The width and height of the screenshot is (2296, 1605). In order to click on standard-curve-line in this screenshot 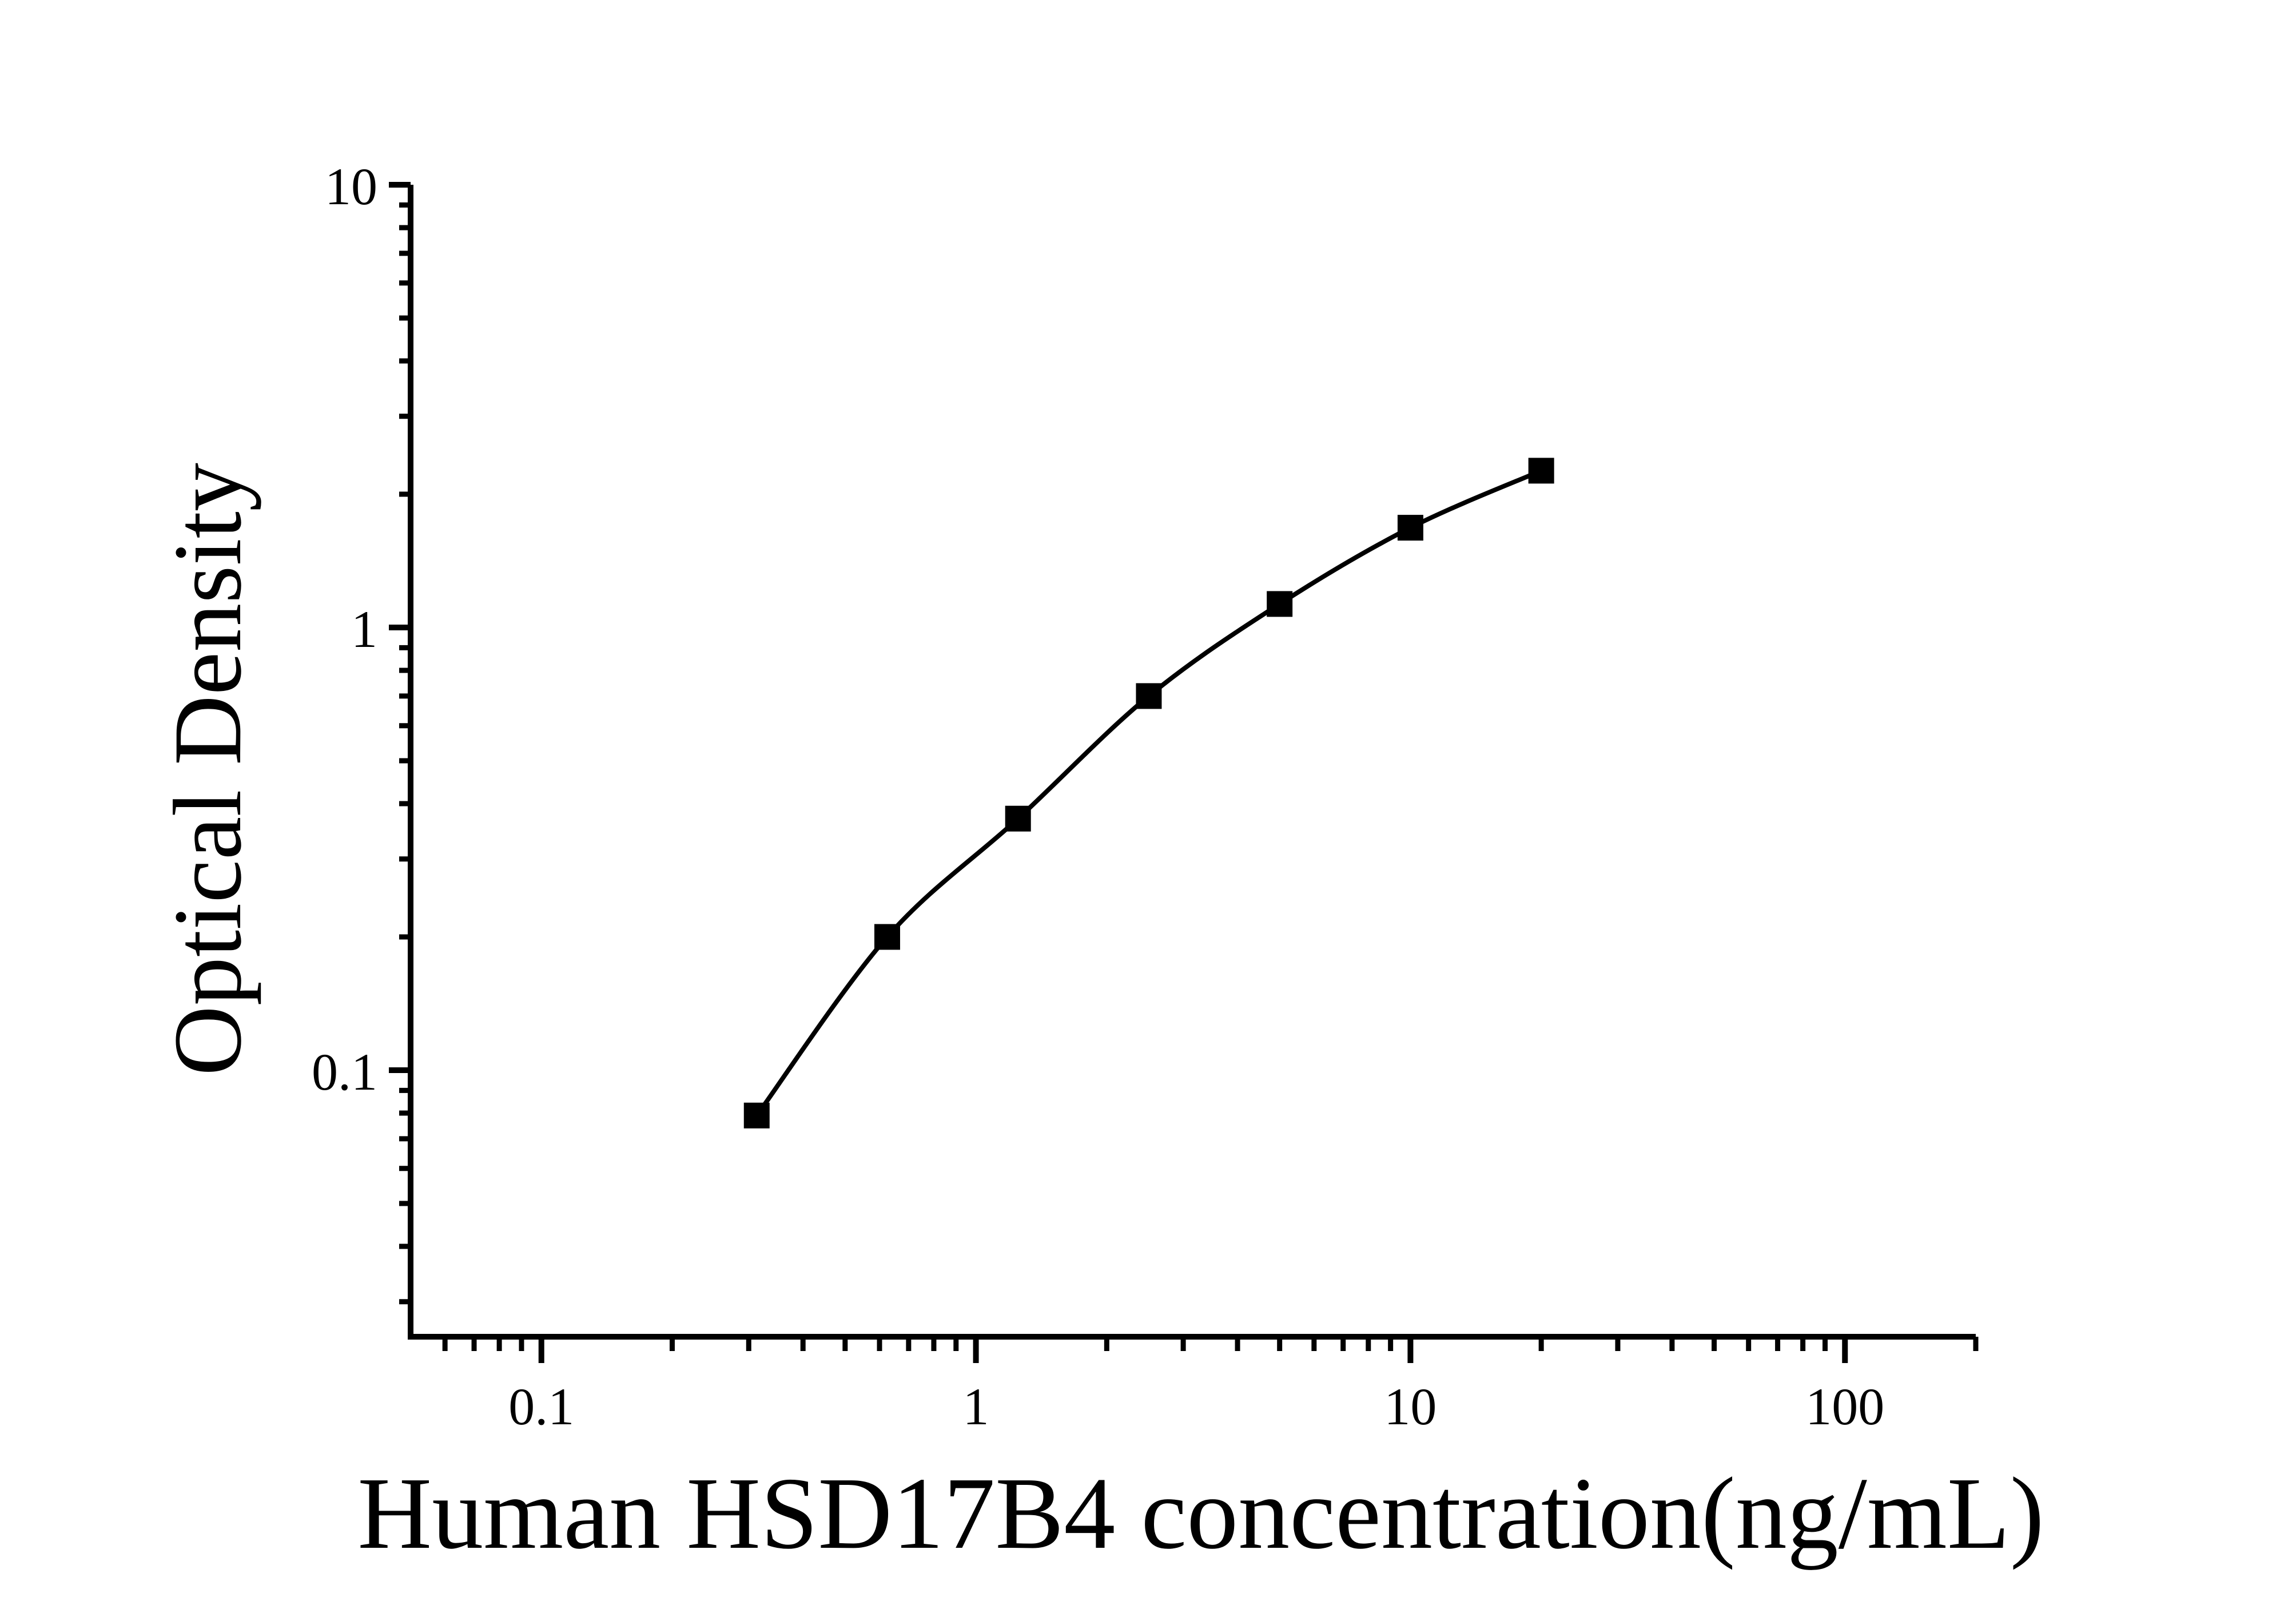, I will do `click(1148, 792)`.